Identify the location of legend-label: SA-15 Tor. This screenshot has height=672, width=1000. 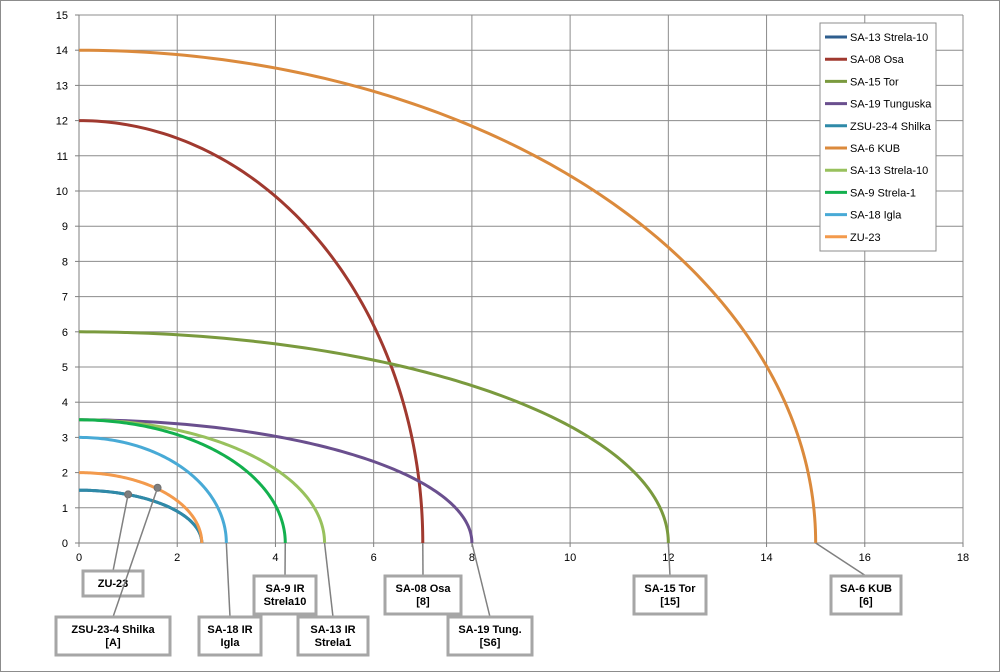
(874, 82).